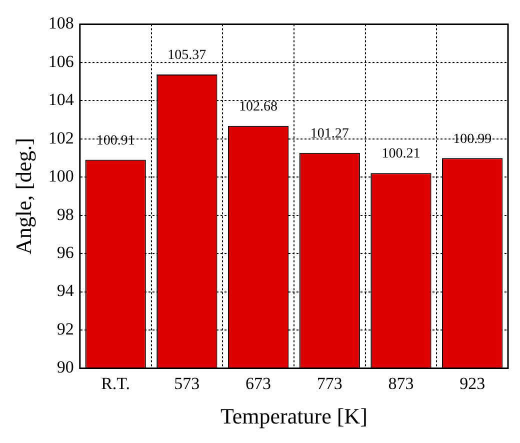 Image resolution: width=520 pixels, height=443 pixels. Describe the element at coordinates (187, 383) in the screenshot. I see `x-tick-label: 573` at that location.